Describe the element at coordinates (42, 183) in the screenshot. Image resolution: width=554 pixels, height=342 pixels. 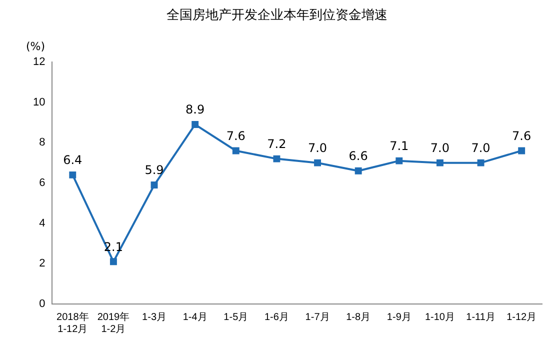
I see `y-tick-label: 6` at that location.